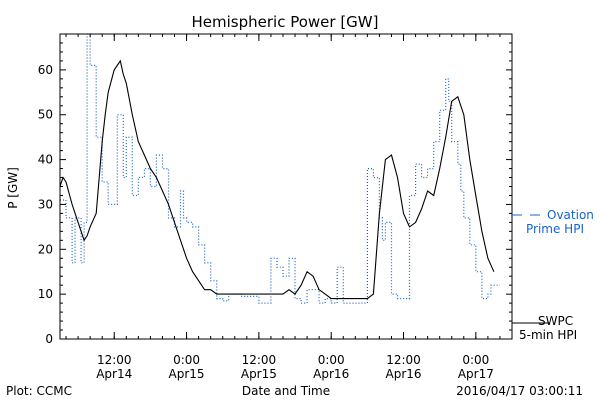  What do you see at coordinates (259, 374) in the screenshot?
I see `x-tick-date-2: Apr15` at bounding box center [259, 374].